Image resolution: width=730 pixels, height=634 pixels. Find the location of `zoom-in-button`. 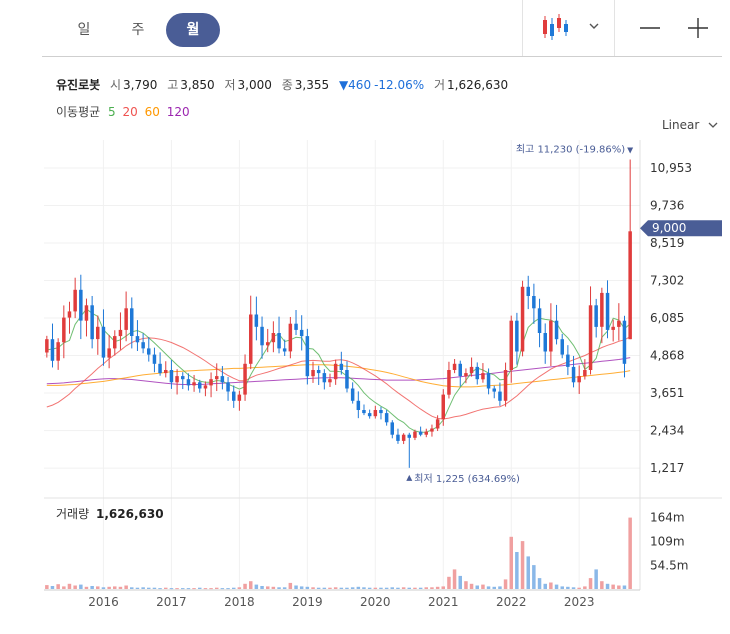

zoom-in-button is located at coordinates (698, 28).